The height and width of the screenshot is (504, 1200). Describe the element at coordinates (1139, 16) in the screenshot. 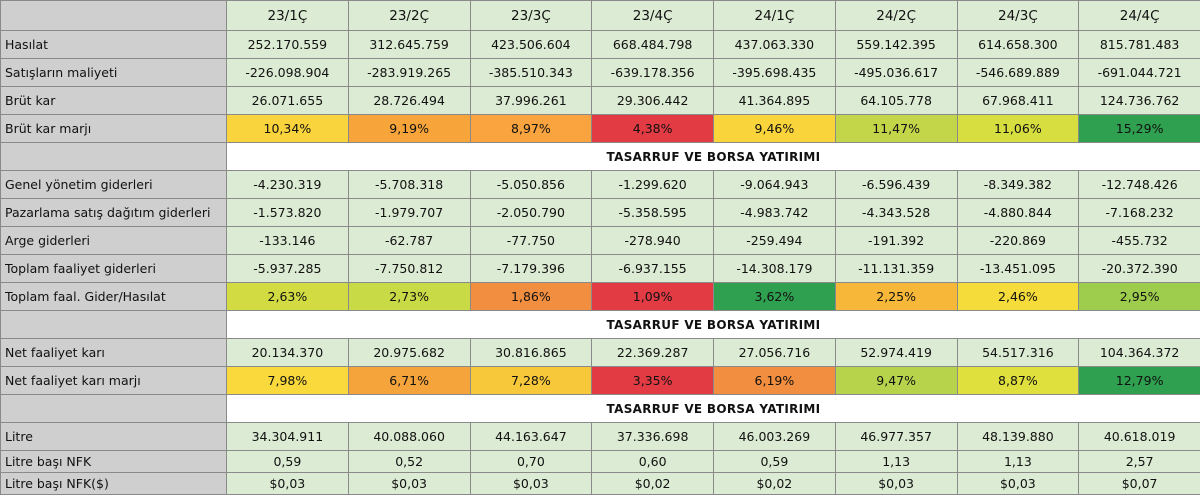

I see `column-header: 24/4Ç` at that location.